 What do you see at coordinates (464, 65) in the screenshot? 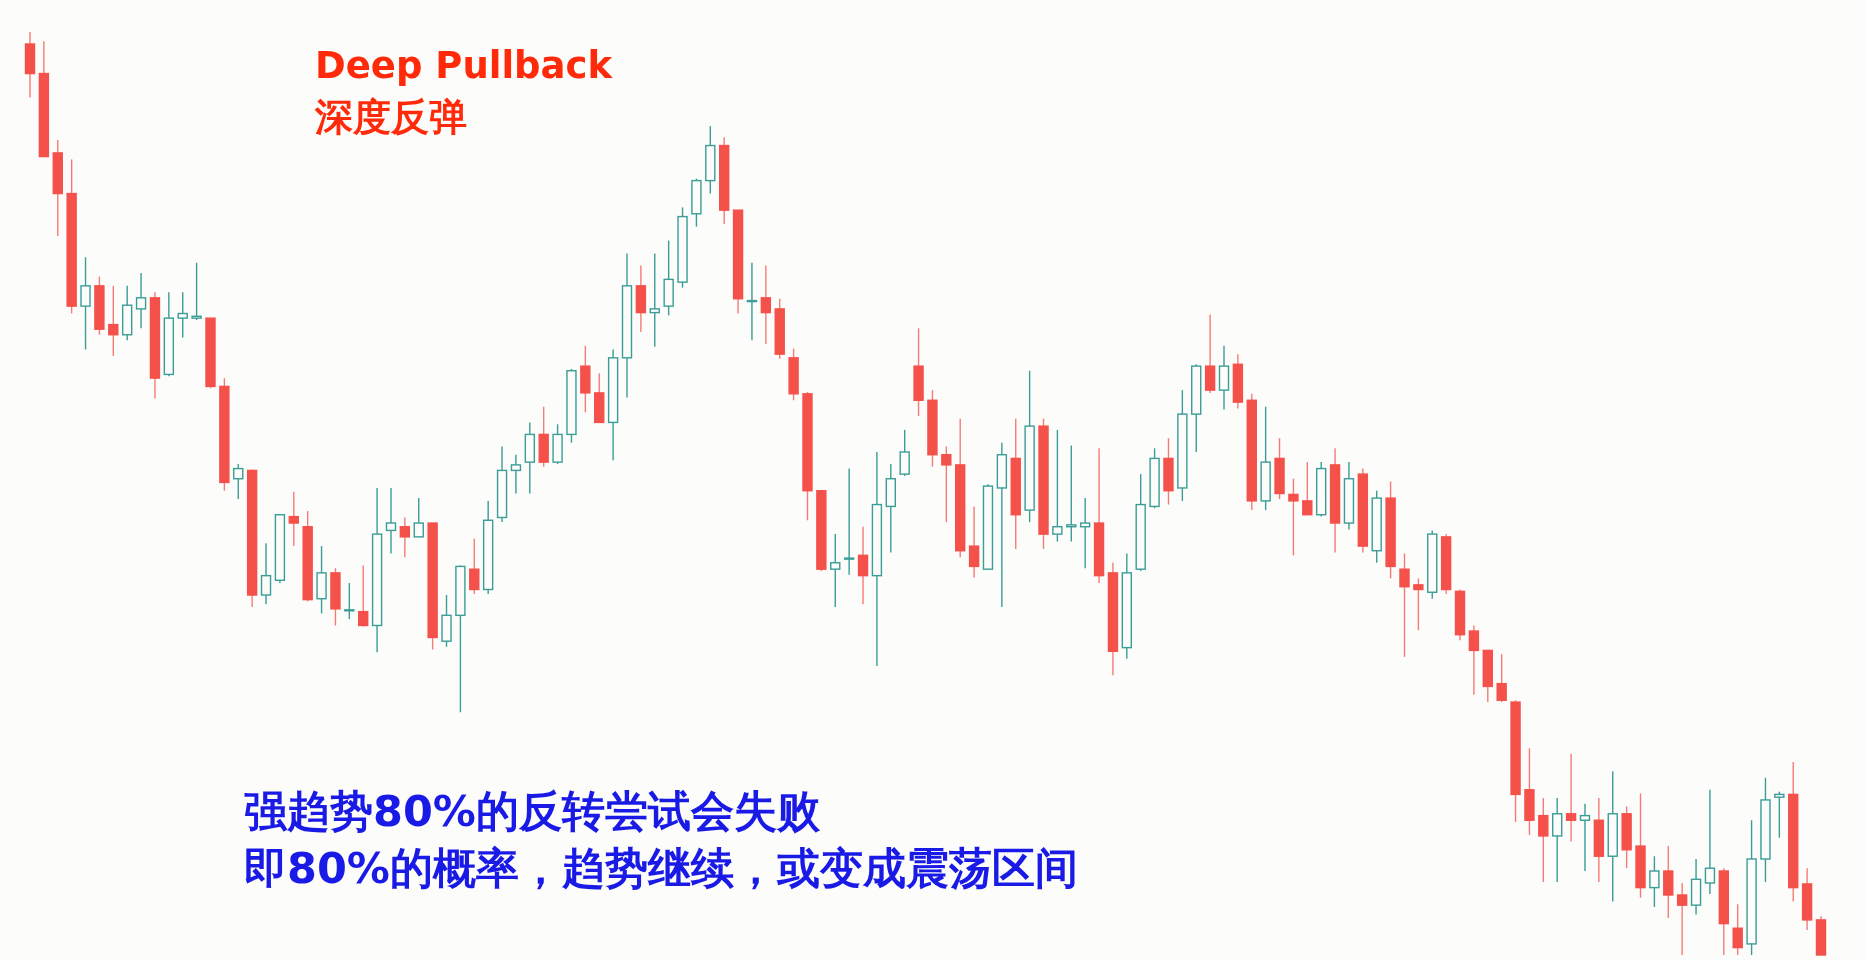
I see `chart-title: Deep Pullback` at bounding box center [464, 65].